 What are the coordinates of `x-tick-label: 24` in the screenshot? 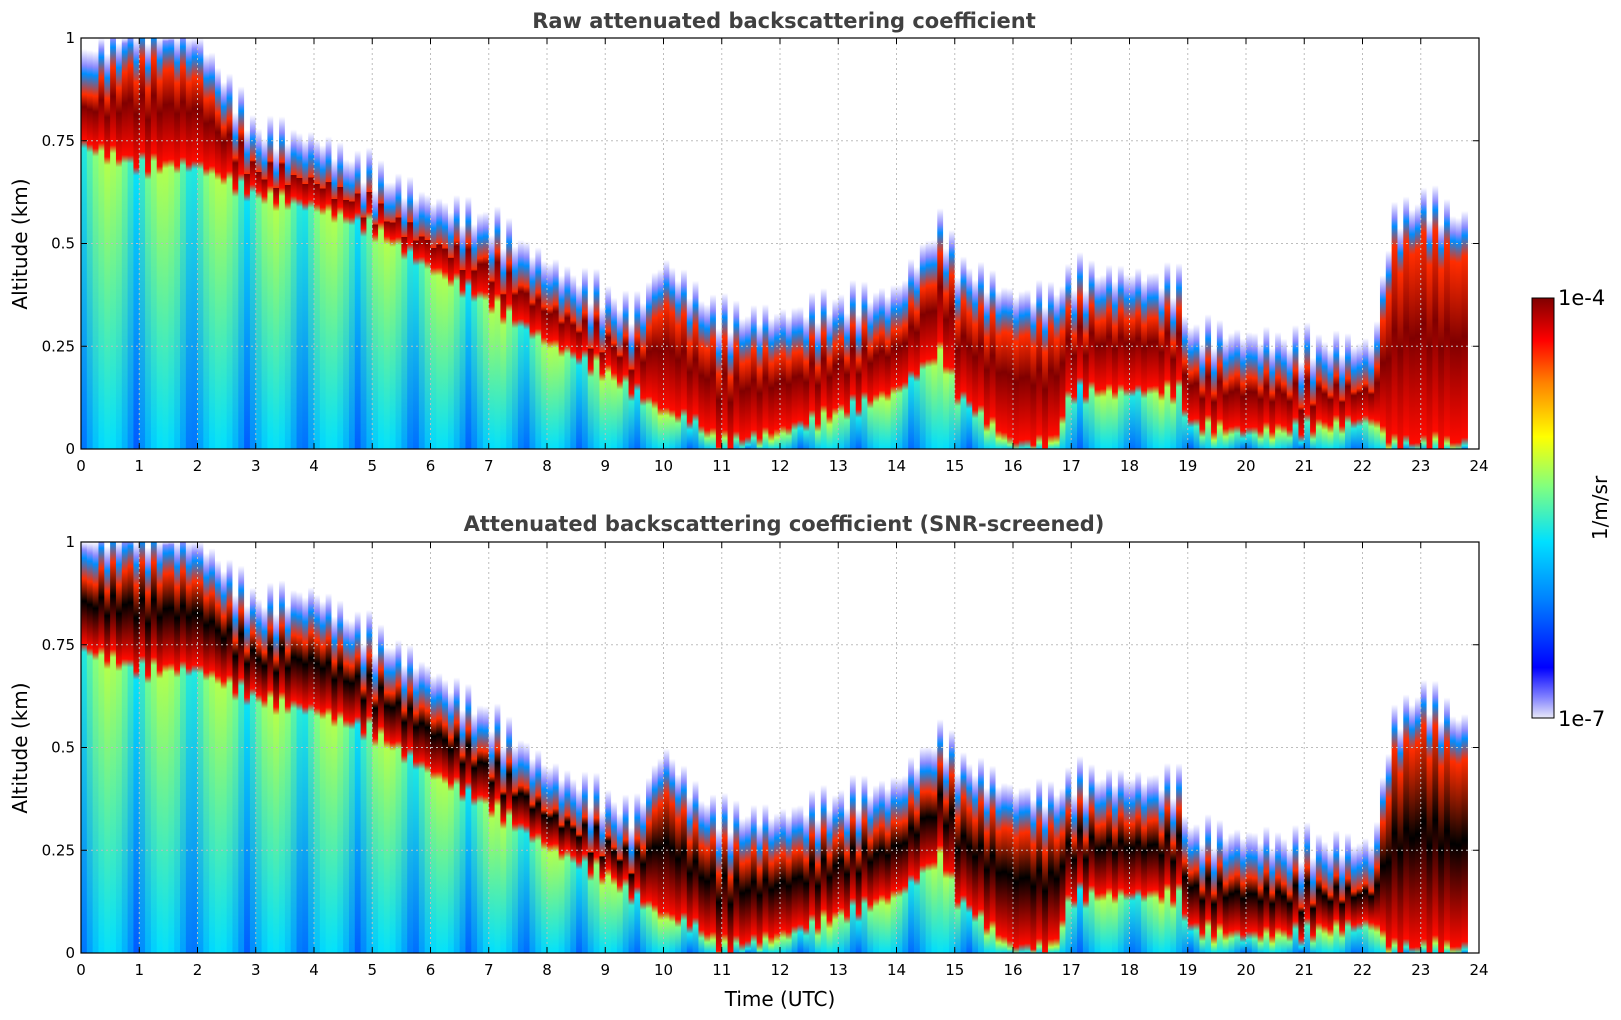 It's located at (1478, 970).